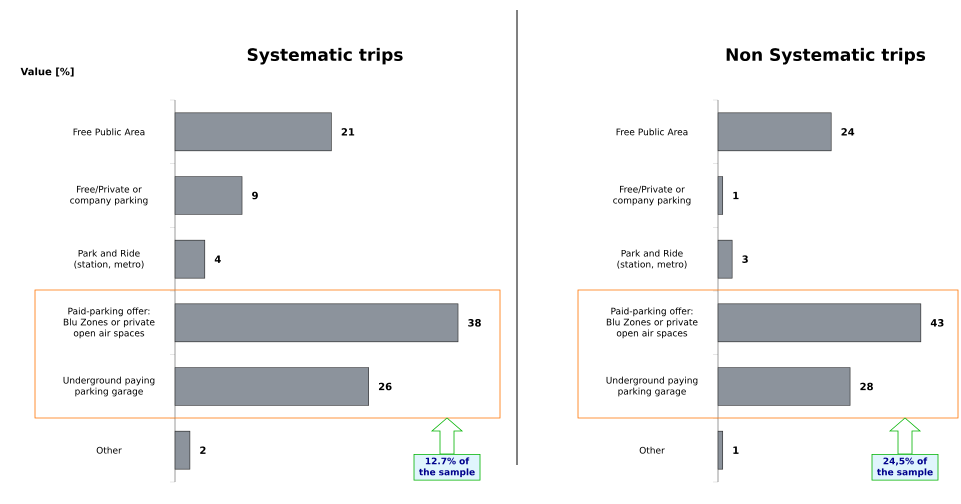 Image resolution: width=961 pixels, height=504 pixels. What do you see at coordinates (203, 450) in the screenshot?
I see `data-label: 2` at bounding box center [203, 450].